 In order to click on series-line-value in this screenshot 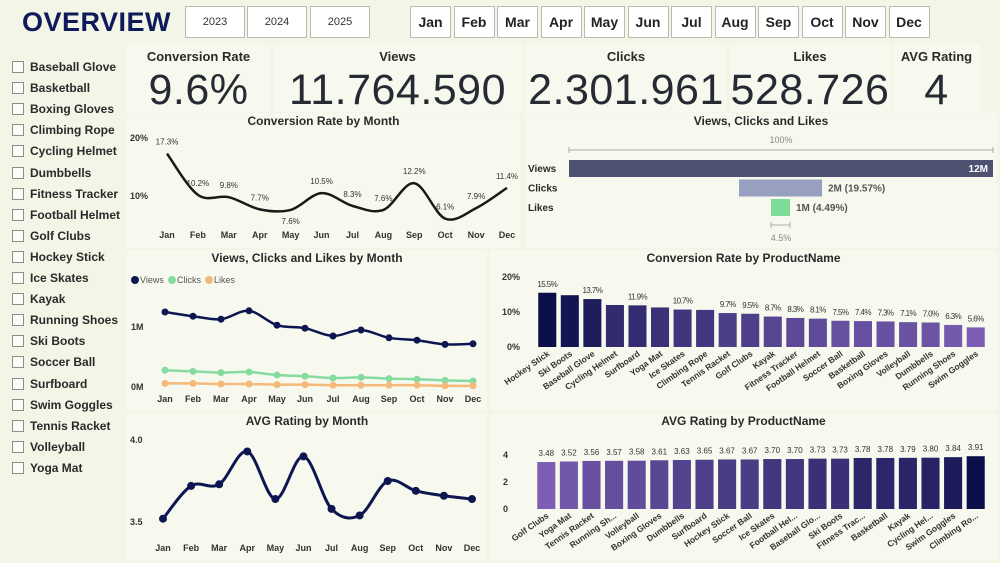, I will do `click(317, 484)`.